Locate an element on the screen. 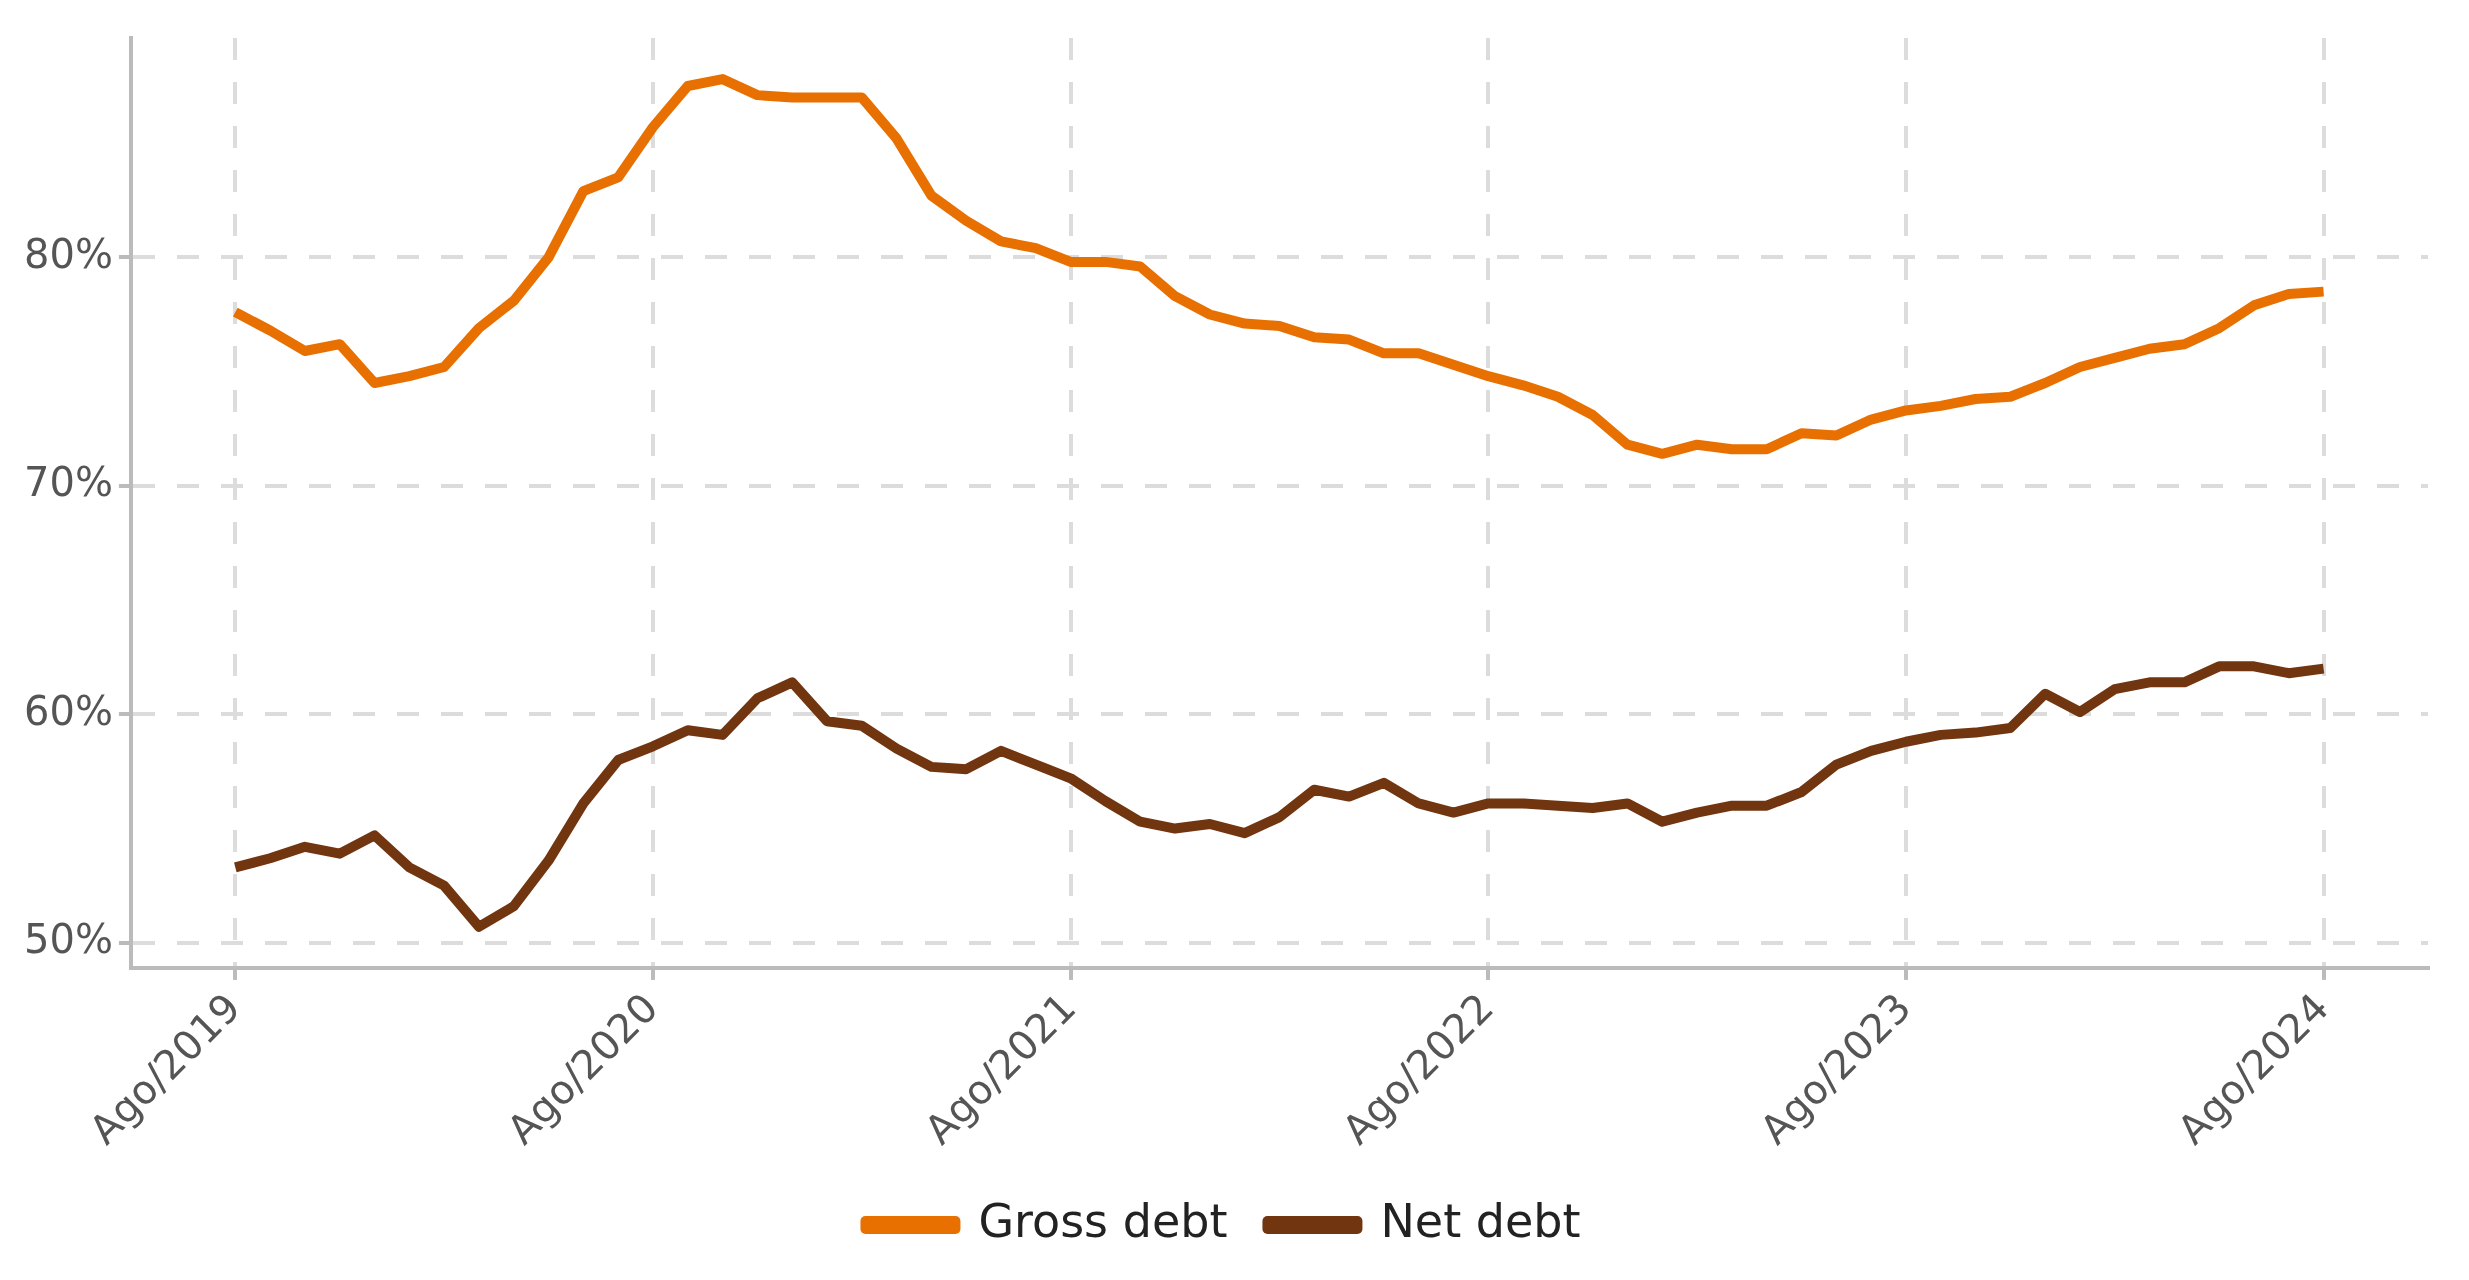  y-tick-label: 80% is located at coordinates (68, 253).